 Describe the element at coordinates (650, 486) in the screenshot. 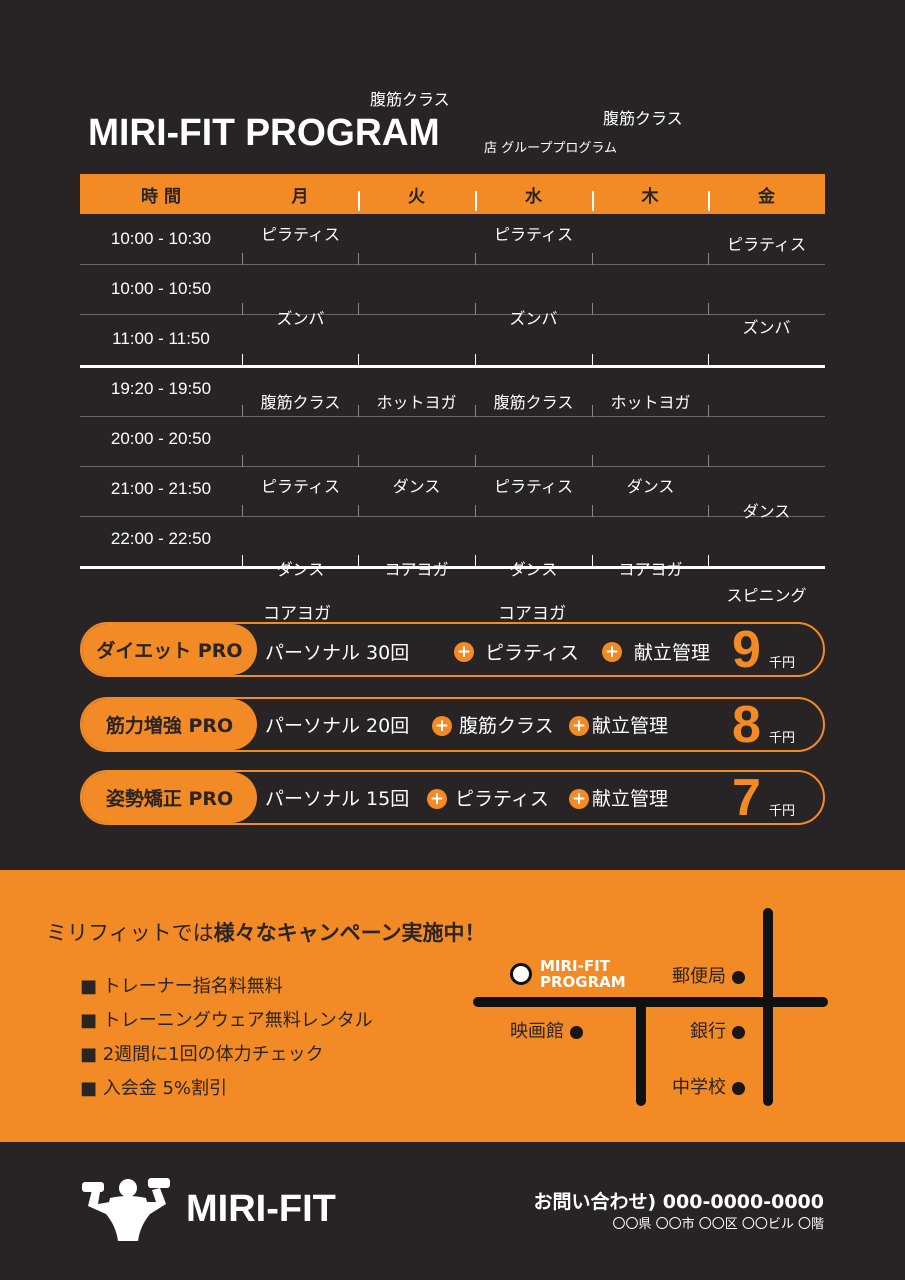

I see `class-thu: ダンス` at that location.